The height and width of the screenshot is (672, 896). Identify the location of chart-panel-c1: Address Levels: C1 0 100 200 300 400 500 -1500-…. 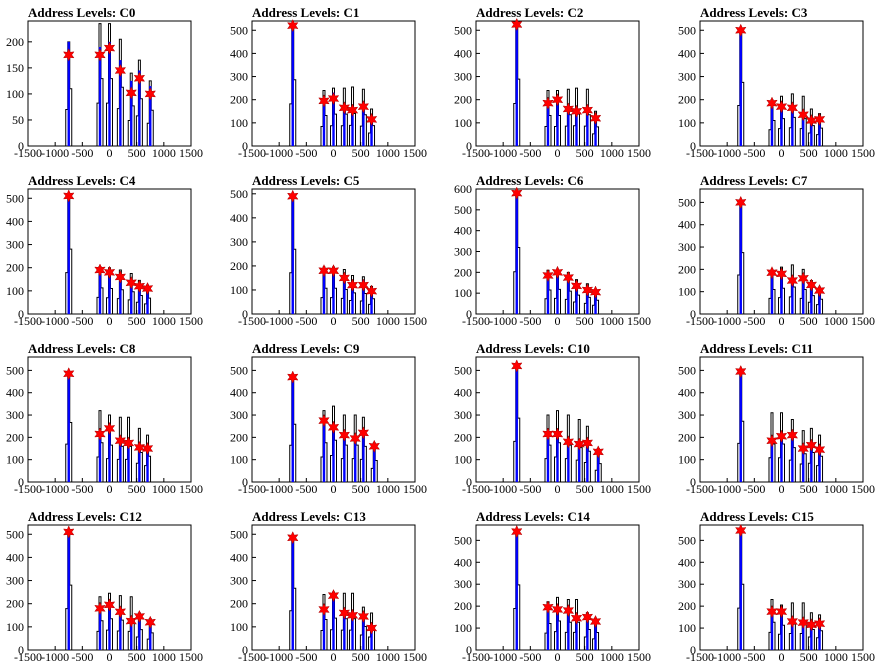
(336, 84).